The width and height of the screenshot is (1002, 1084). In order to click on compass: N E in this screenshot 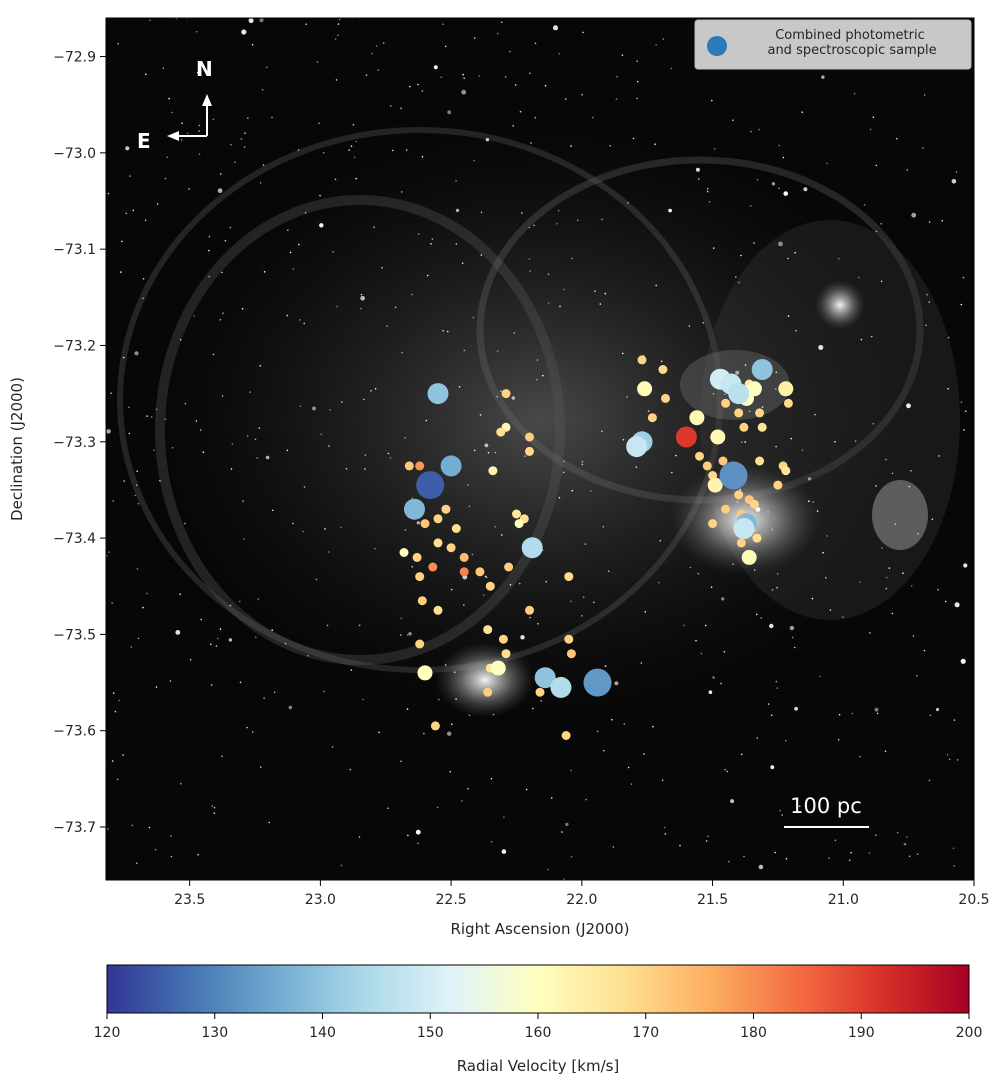, I will do `click(175, 105)`.